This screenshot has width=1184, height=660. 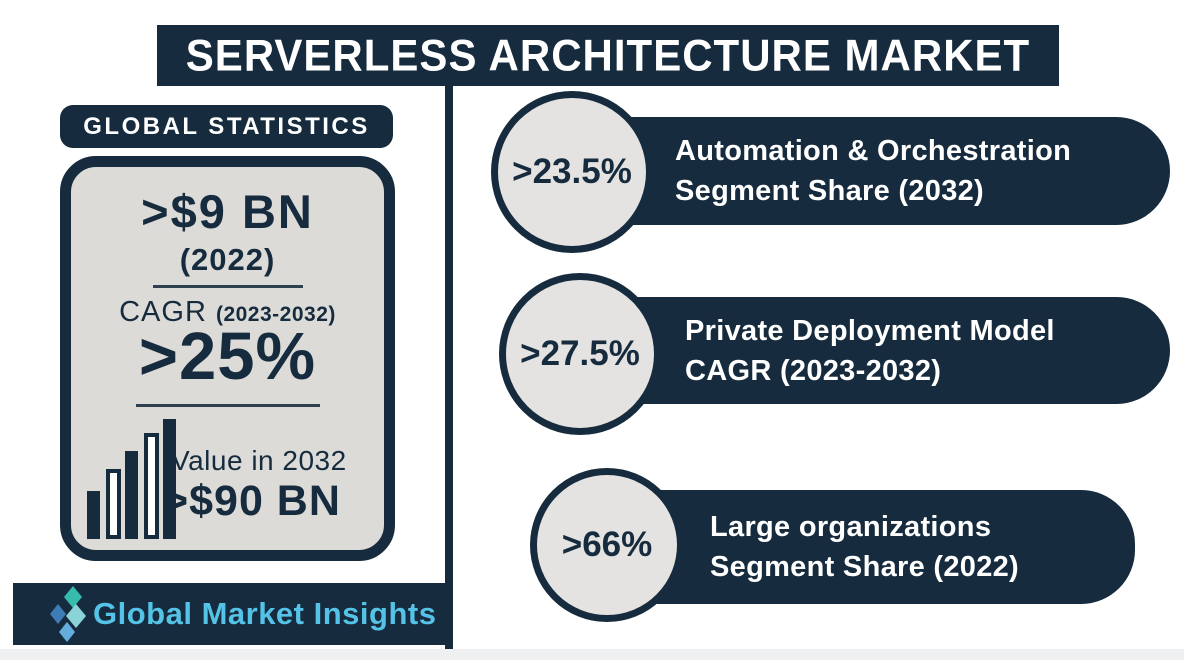 I want to click on cagr-period: (2023-2032), so click(x=275, y=314).